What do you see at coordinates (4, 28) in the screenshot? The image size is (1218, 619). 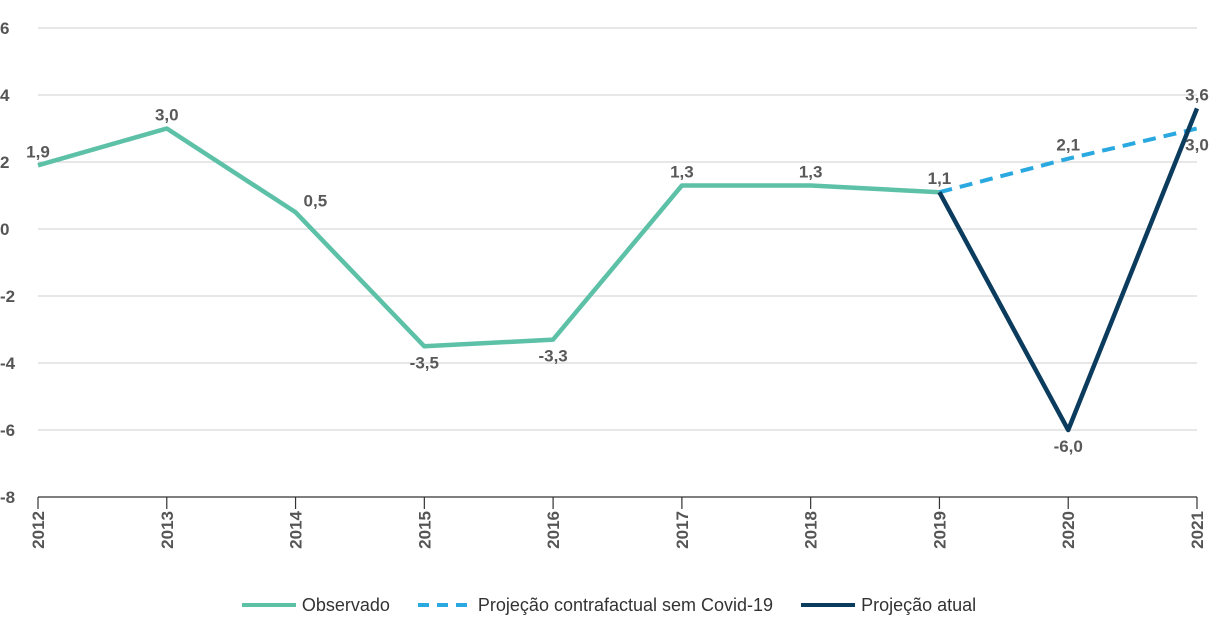 I see `y-tick-label: 6` at bounding box center [4, 28].